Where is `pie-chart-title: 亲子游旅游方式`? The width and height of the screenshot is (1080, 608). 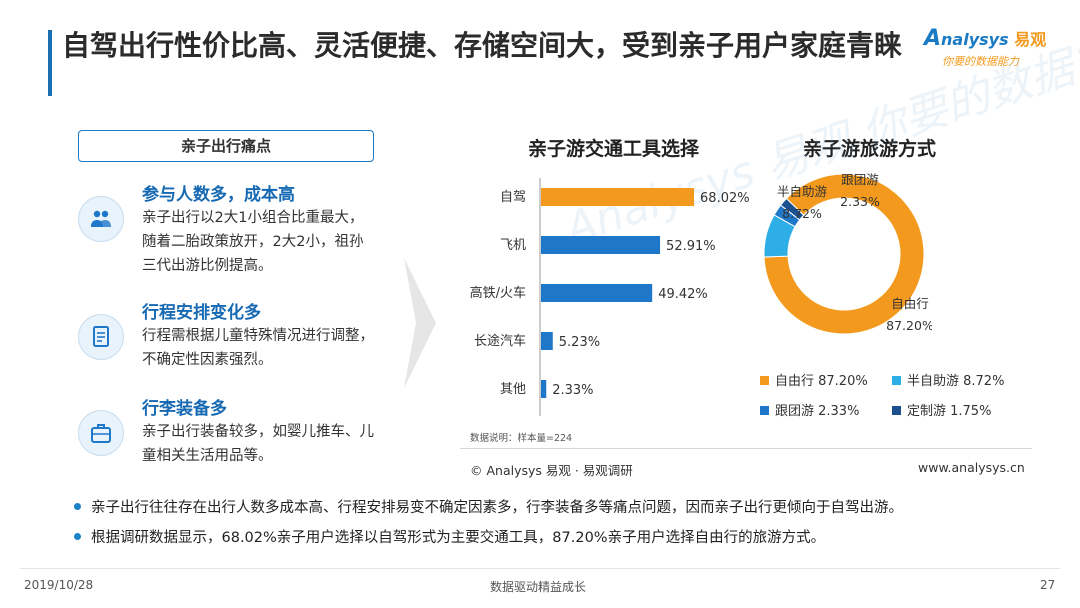 pie-chart-title: 亲子游旅游方式 is located at coordinates (870, 149).